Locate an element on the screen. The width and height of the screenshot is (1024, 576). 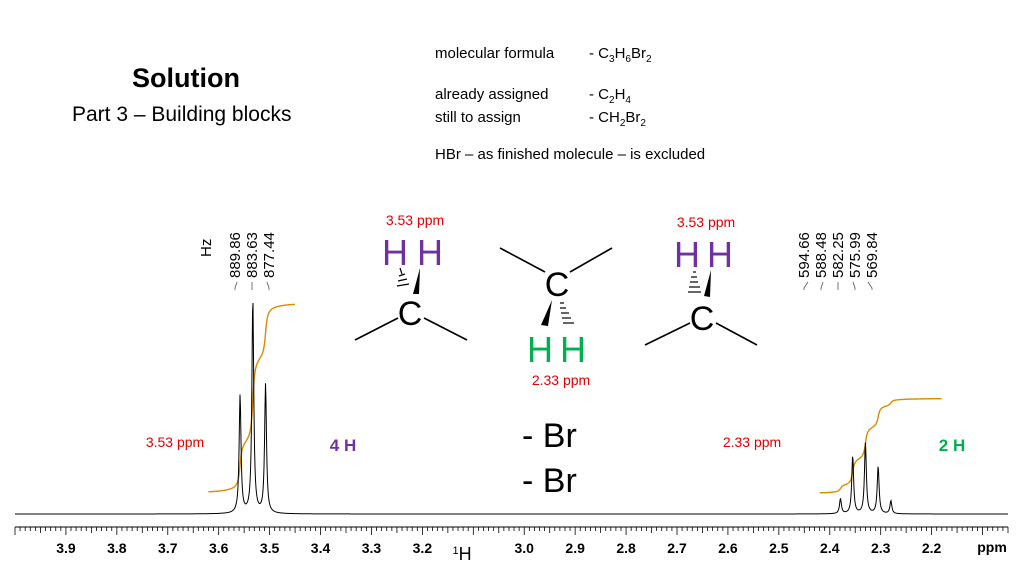
axis-tick-label: 2.2 is located at coordinates (932, 548).